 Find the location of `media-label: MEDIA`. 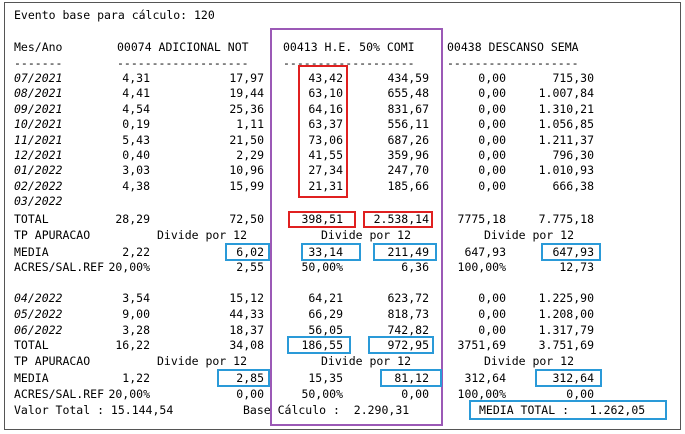

media-label: MEDIA is located at coordinates (31, 378).